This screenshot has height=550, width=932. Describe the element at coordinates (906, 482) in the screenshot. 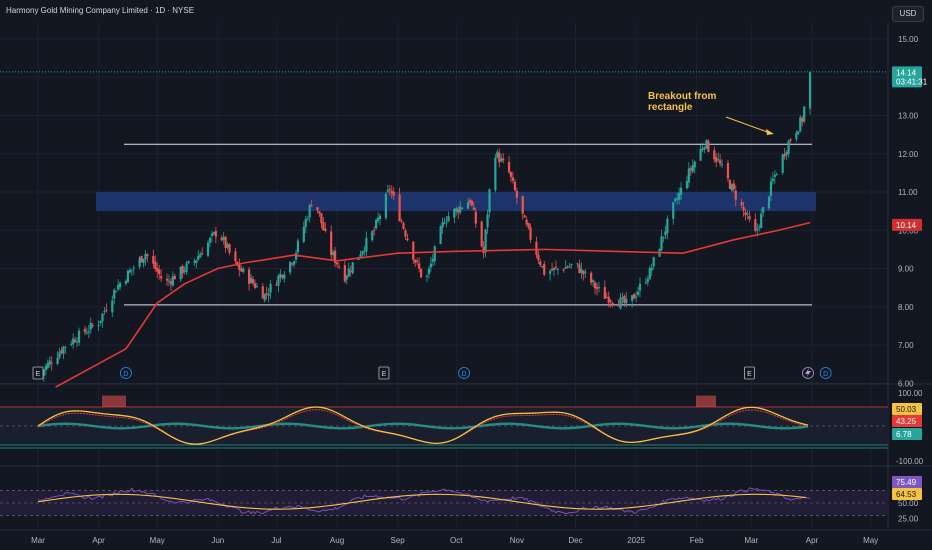

I see `rsi-value-badge: 75.49` at that location.